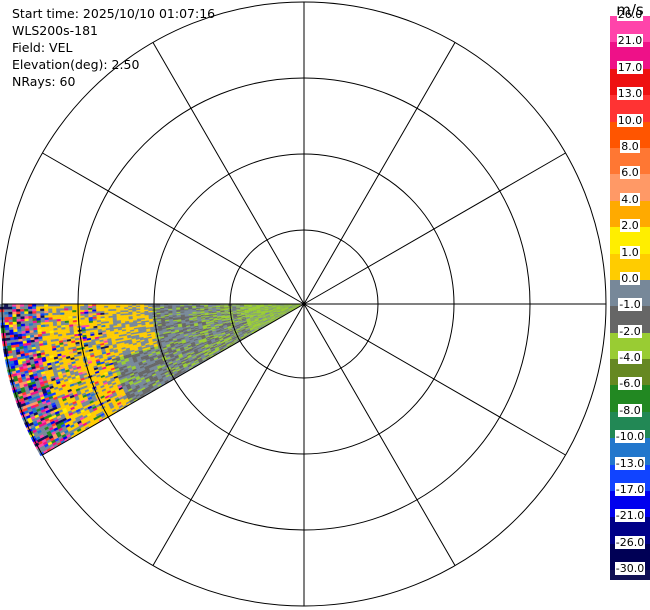 The width and height of the screenshot is (650, 610). Describe the element at coordinates (114, 13) in the screenshot. I see `start-time-label: Start time: 2025/10/10 01:07:16` at that location.